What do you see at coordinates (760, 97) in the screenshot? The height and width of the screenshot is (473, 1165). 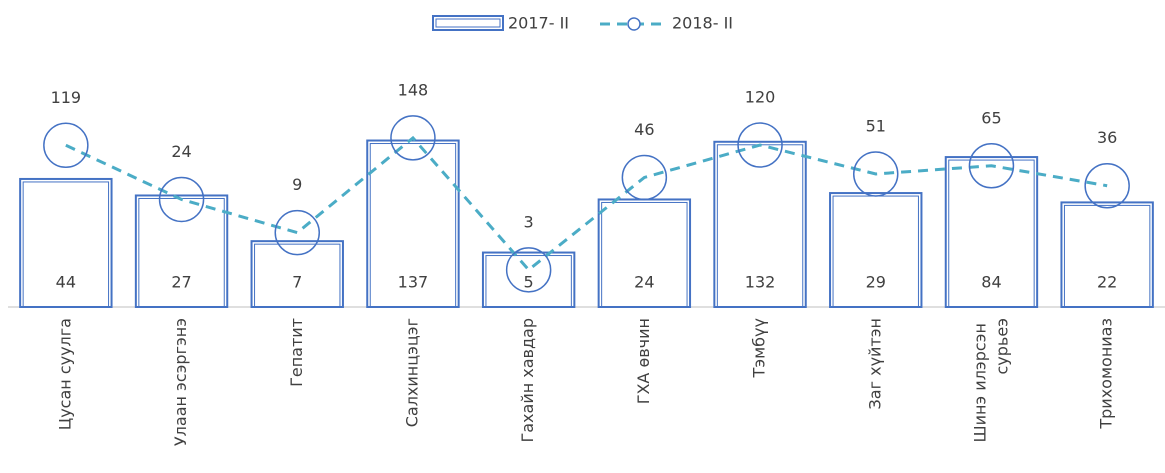 I see `line-value-label: 120` at bounding box center [760, 97].